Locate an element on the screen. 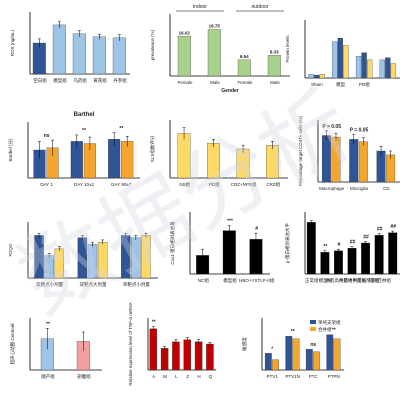  x-tick-label: L is located at coordinates (176, 376).